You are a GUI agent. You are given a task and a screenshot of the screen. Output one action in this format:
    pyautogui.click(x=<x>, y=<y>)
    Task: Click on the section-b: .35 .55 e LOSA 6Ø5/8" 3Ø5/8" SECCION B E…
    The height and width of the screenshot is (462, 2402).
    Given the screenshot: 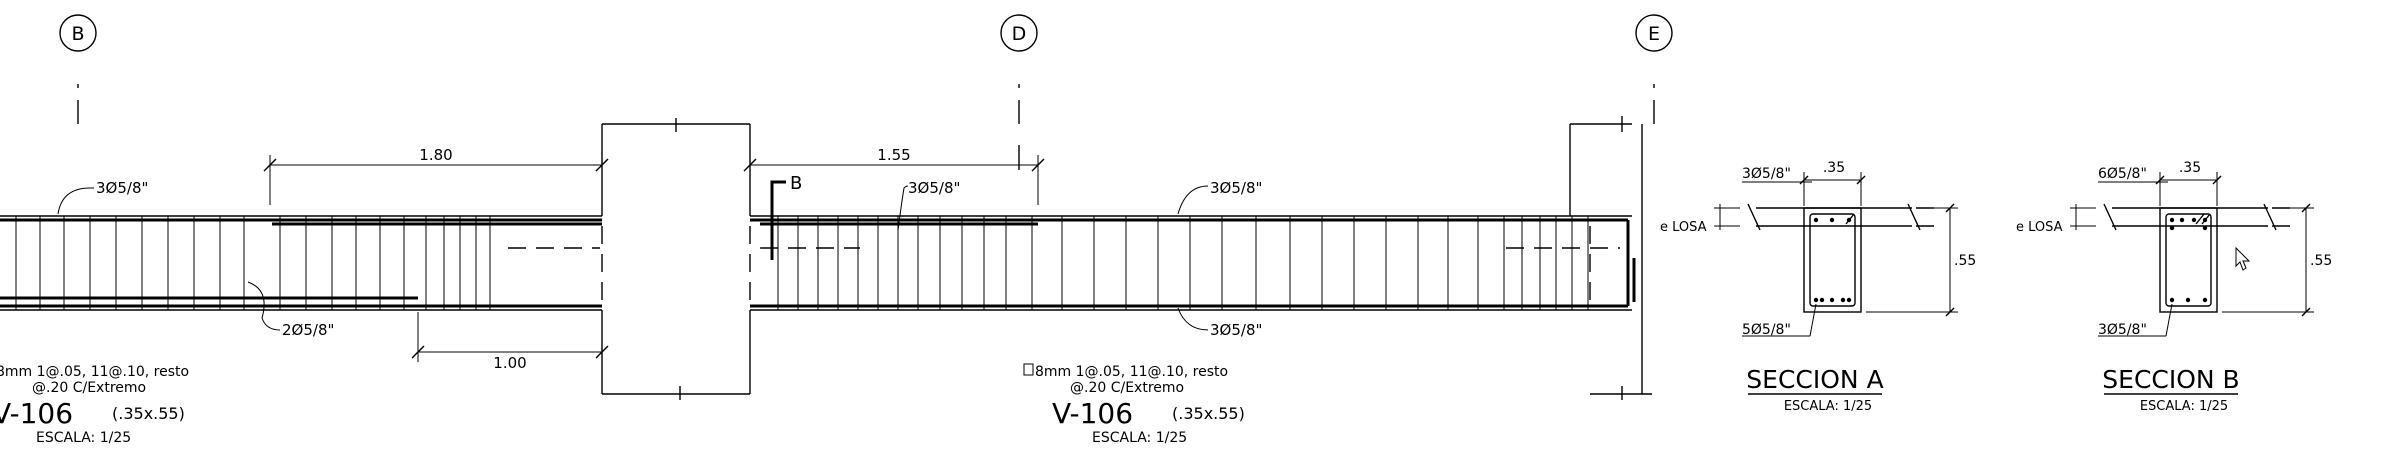 What is the action you would take?
    pyautogui.click(x=2174, y=287)
    